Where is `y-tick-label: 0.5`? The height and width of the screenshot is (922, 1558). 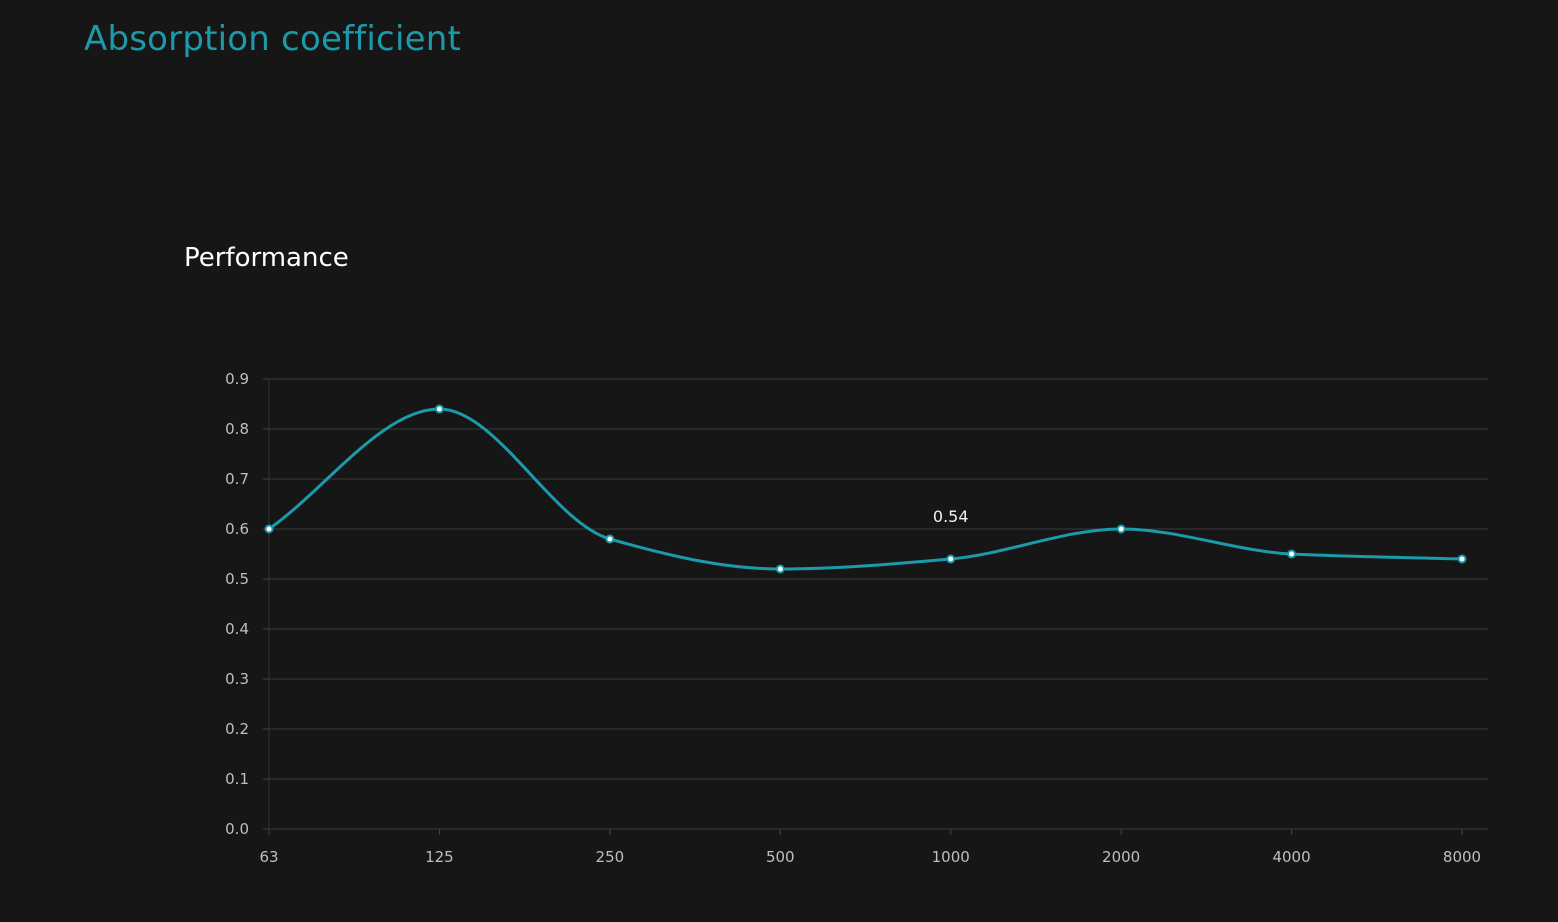
y-tick-label: 0.5 is located at coordinates (237, 579).